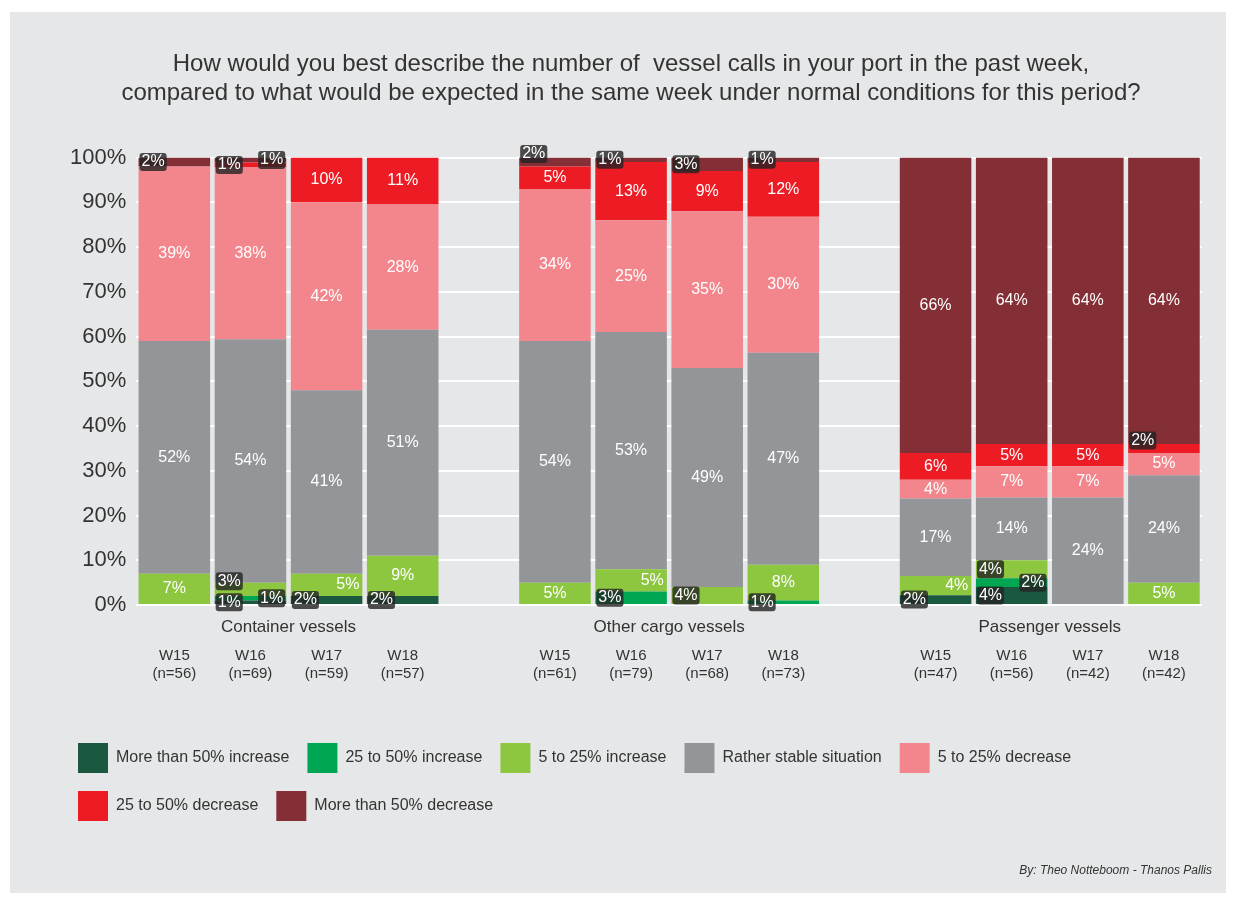 Image resolution: width=1236 pixels, height=901 pixels. What do you see at coordinates (783, 284) in the screenshot?
I see `data-label: 30%` at bounding box center [783, 284].